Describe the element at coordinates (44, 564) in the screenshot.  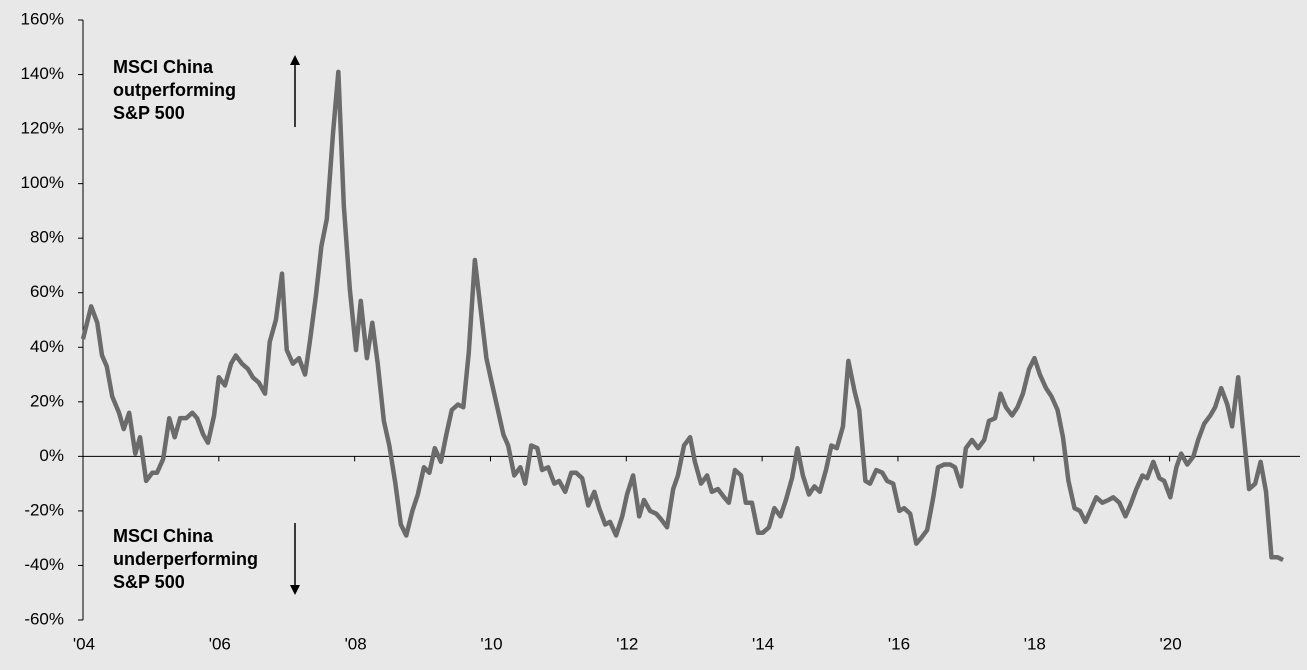
I see `y-tick-label: -40%` at that location.